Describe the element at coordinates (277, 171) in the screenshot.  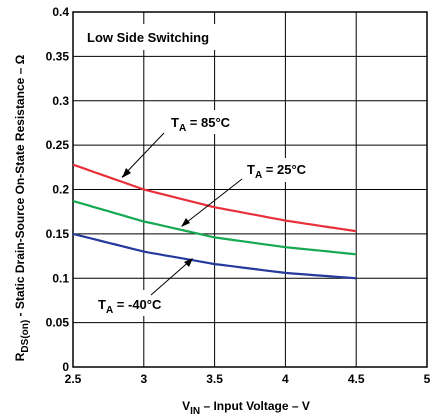
I see `series-label-25c: TA = 25°C` at that location.